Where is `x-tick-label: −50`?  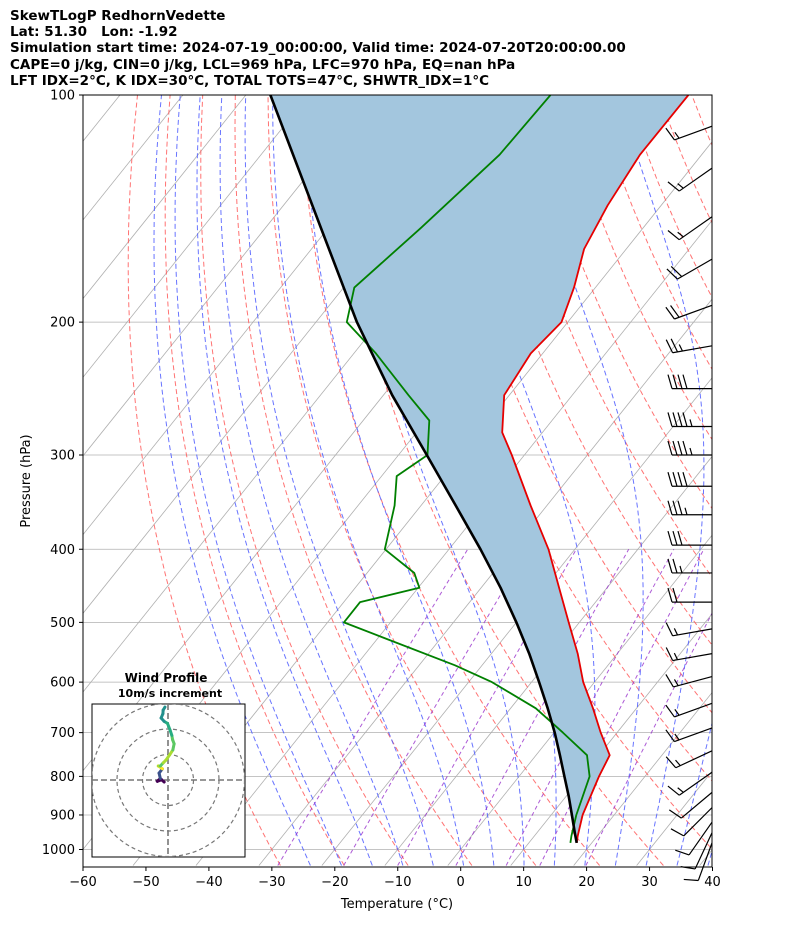
x-tick-label: −50 is located at coordinates (145, 882).